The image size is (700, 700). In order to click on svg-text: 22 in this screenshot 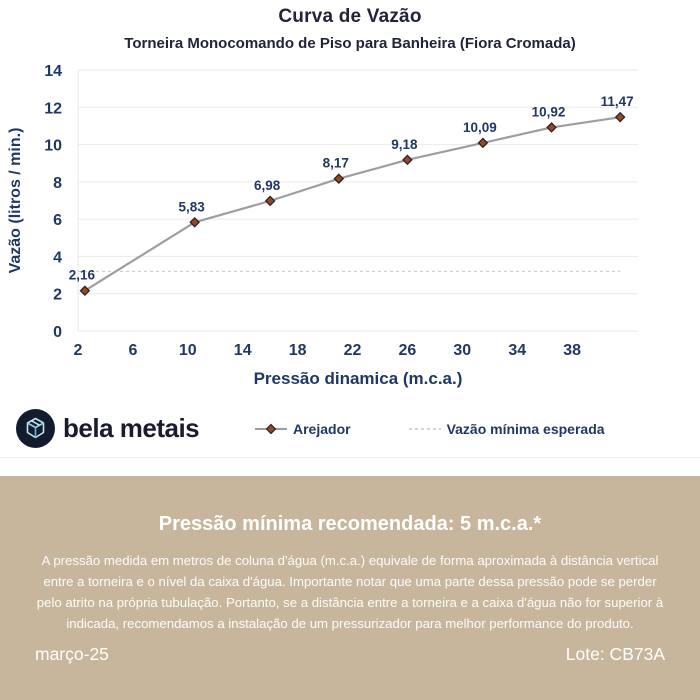, I will do `click(353, 350)`.